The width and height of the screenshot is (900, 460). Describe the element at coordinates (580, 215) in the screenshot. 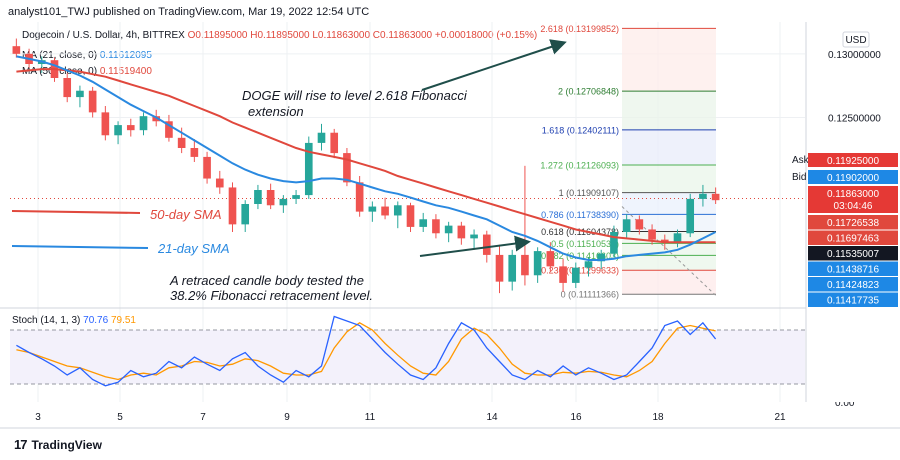

I see `fib-level-label: 0.786 (0.11738390)` at that location.